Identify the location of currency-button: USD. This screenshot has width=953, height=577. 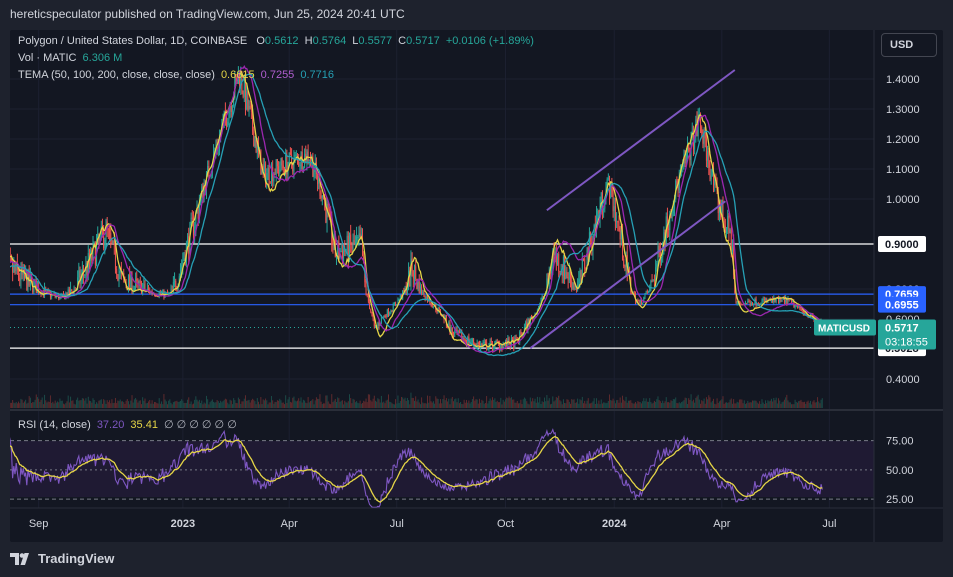
(909, 45).